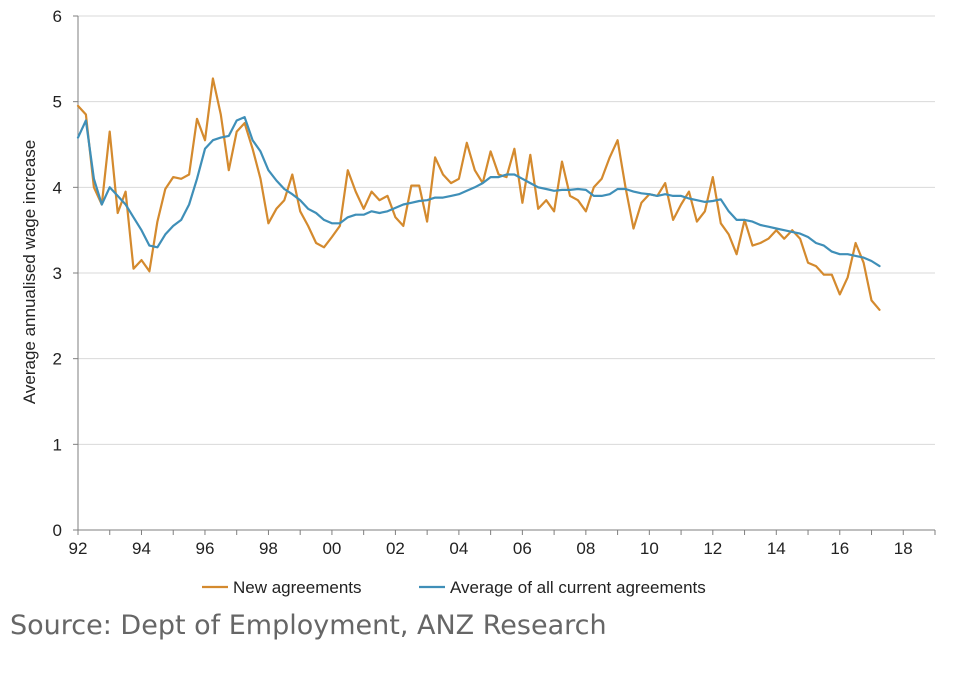  What do you see at coordinates (57, 102) in the screenshot?
I see `y-tick-label: 5` at bounding box center [57, 102].